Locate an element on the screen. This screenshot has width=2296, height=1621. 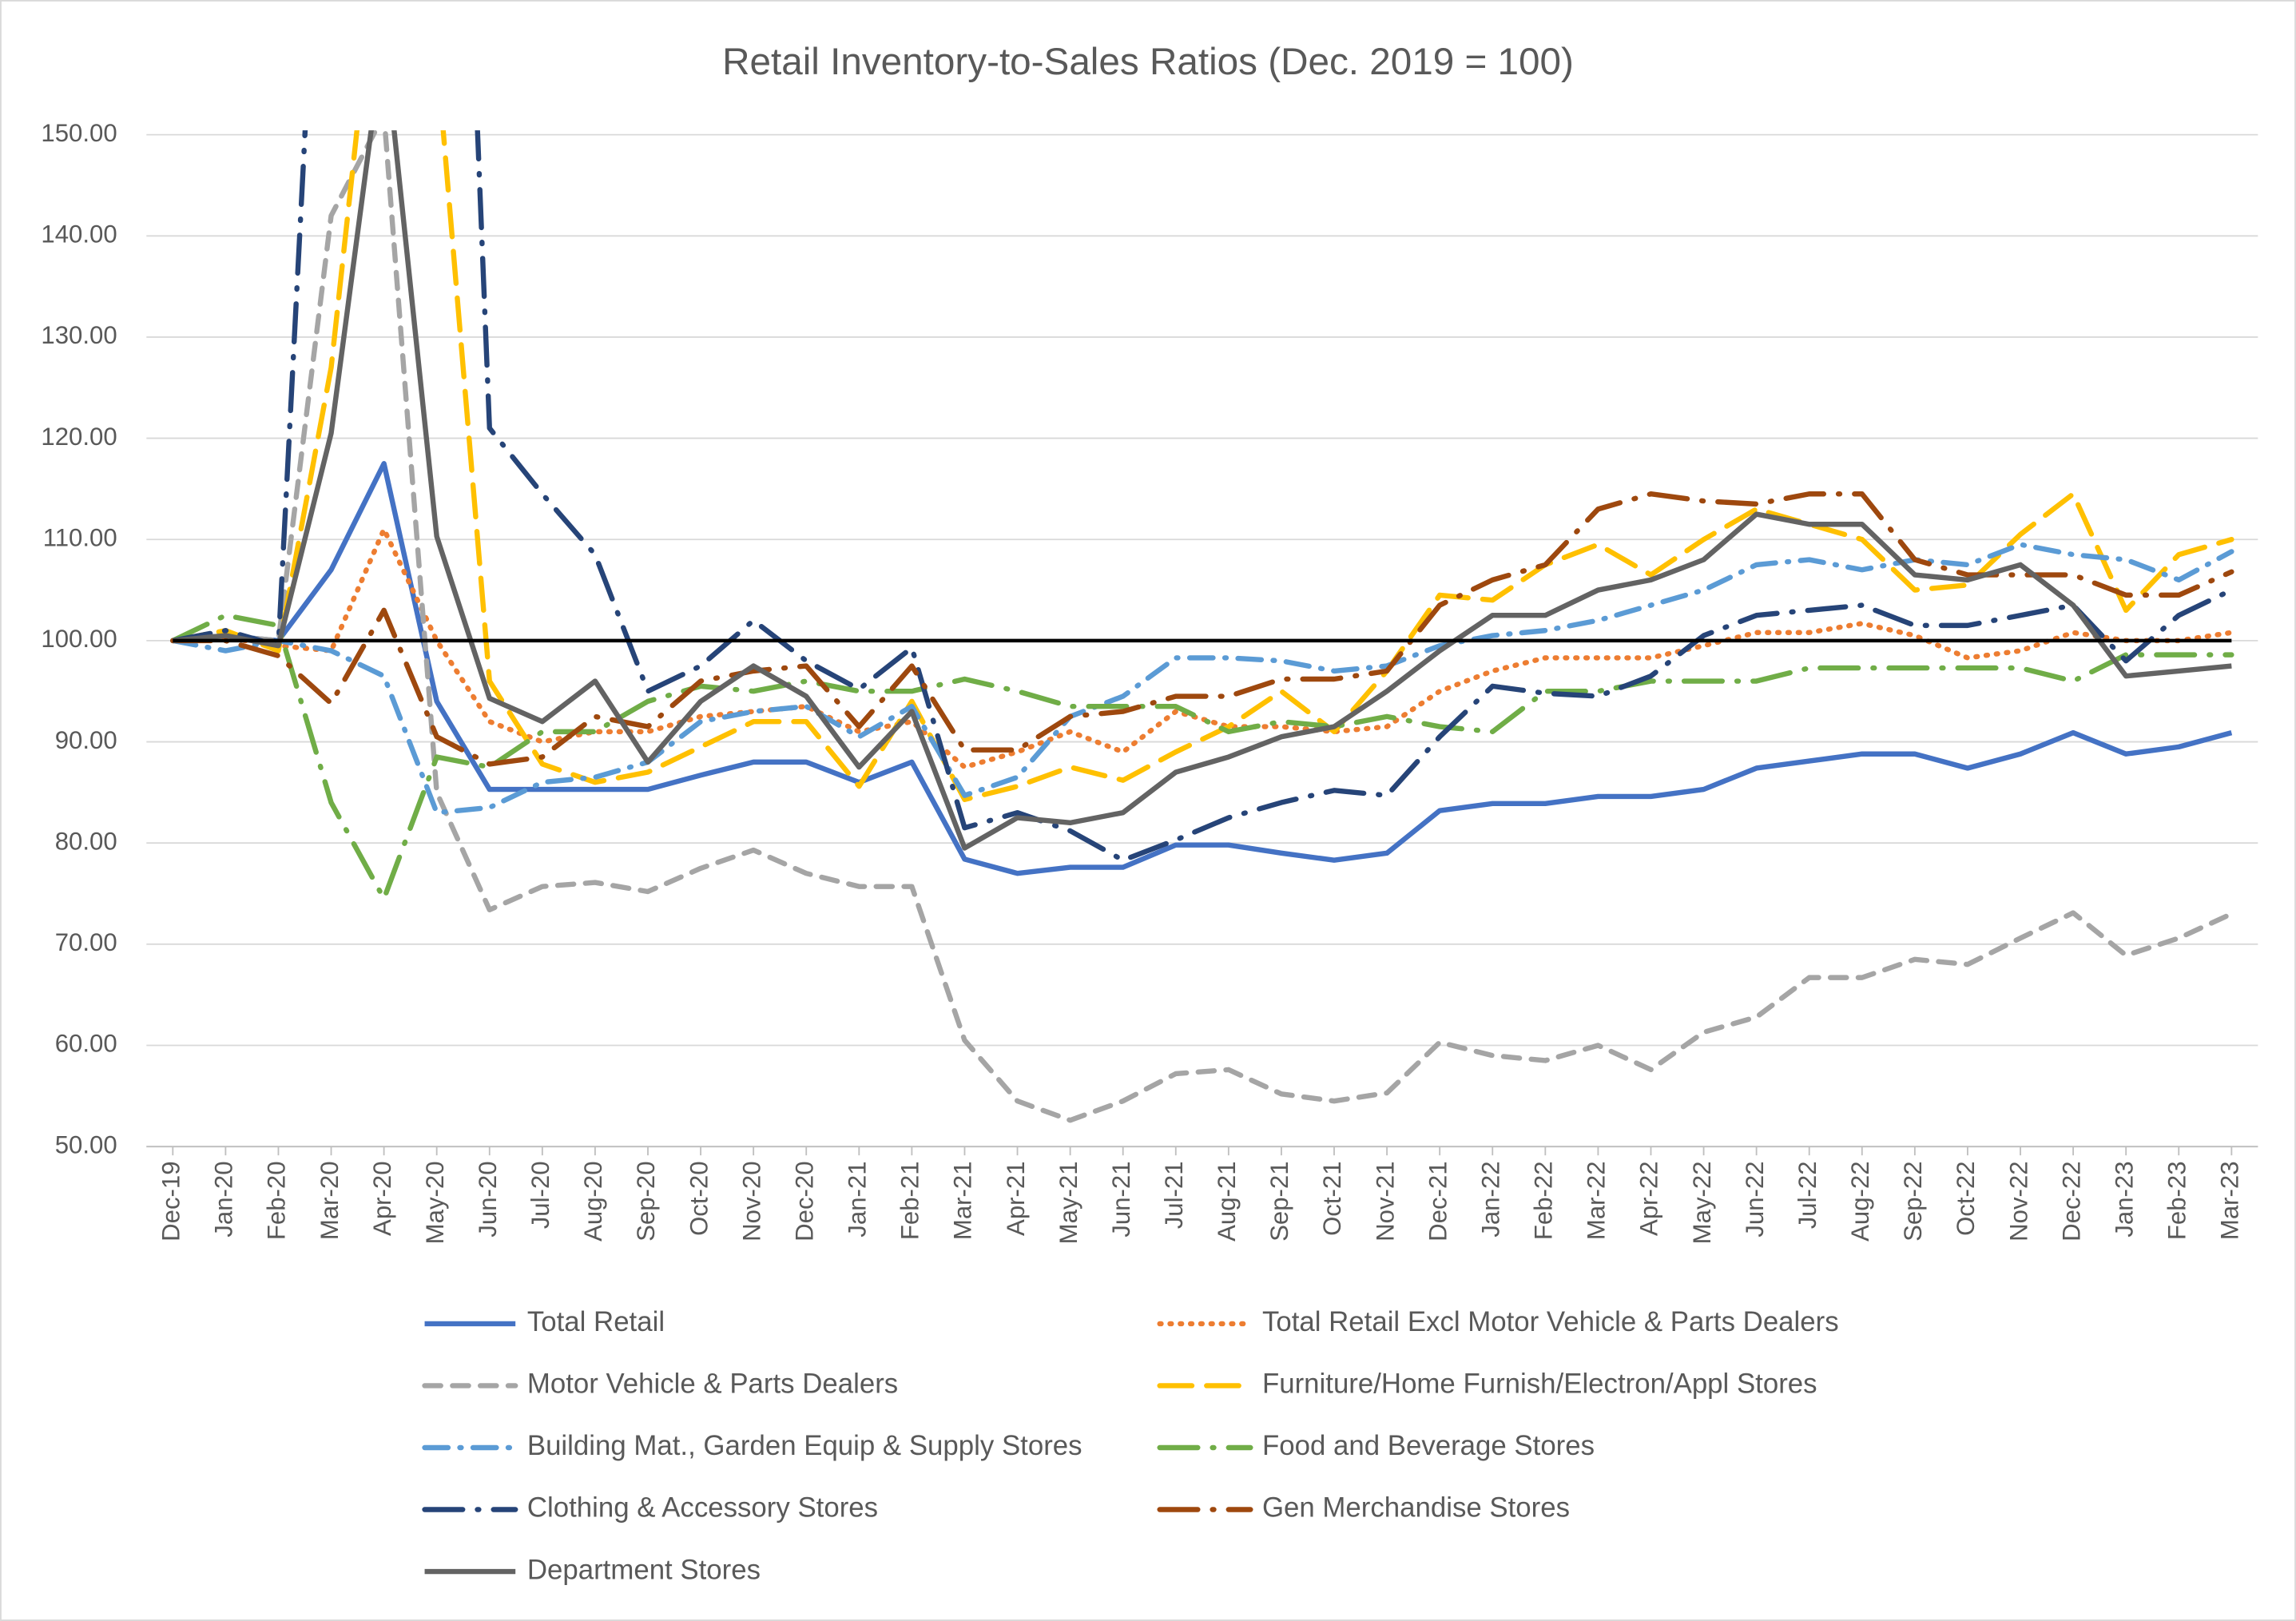
x-tick-label: Jan-21 is located at coordinates (858, 1199).